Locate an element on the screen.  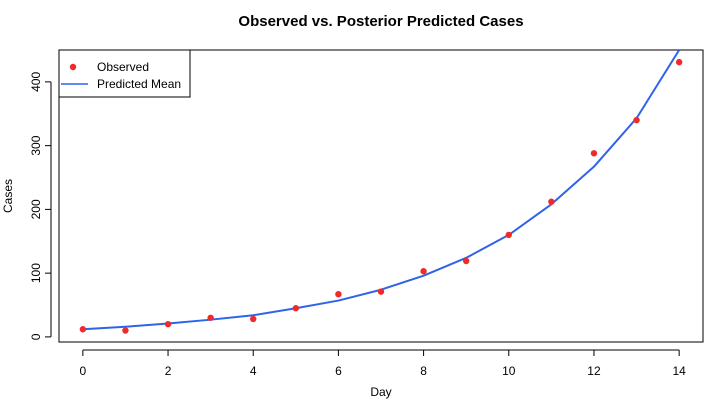
y-tick-label: 200 is located at coordinates (36, 209).